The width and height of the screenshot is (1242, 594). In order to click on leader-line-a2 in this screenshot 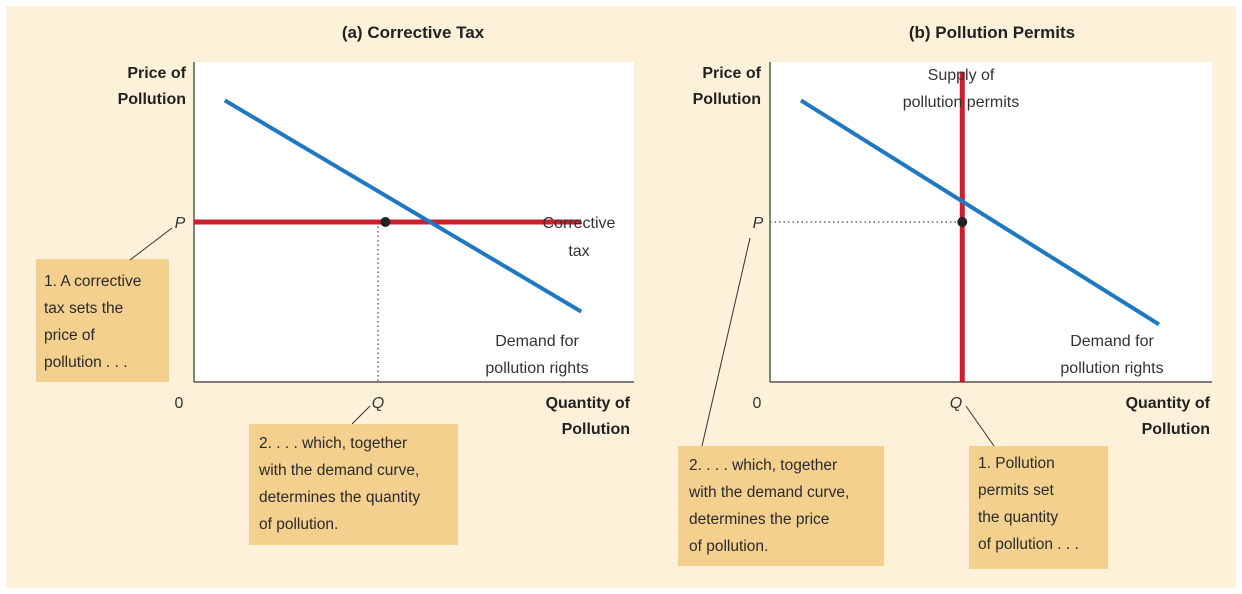, I will do `click(361, 415)`.